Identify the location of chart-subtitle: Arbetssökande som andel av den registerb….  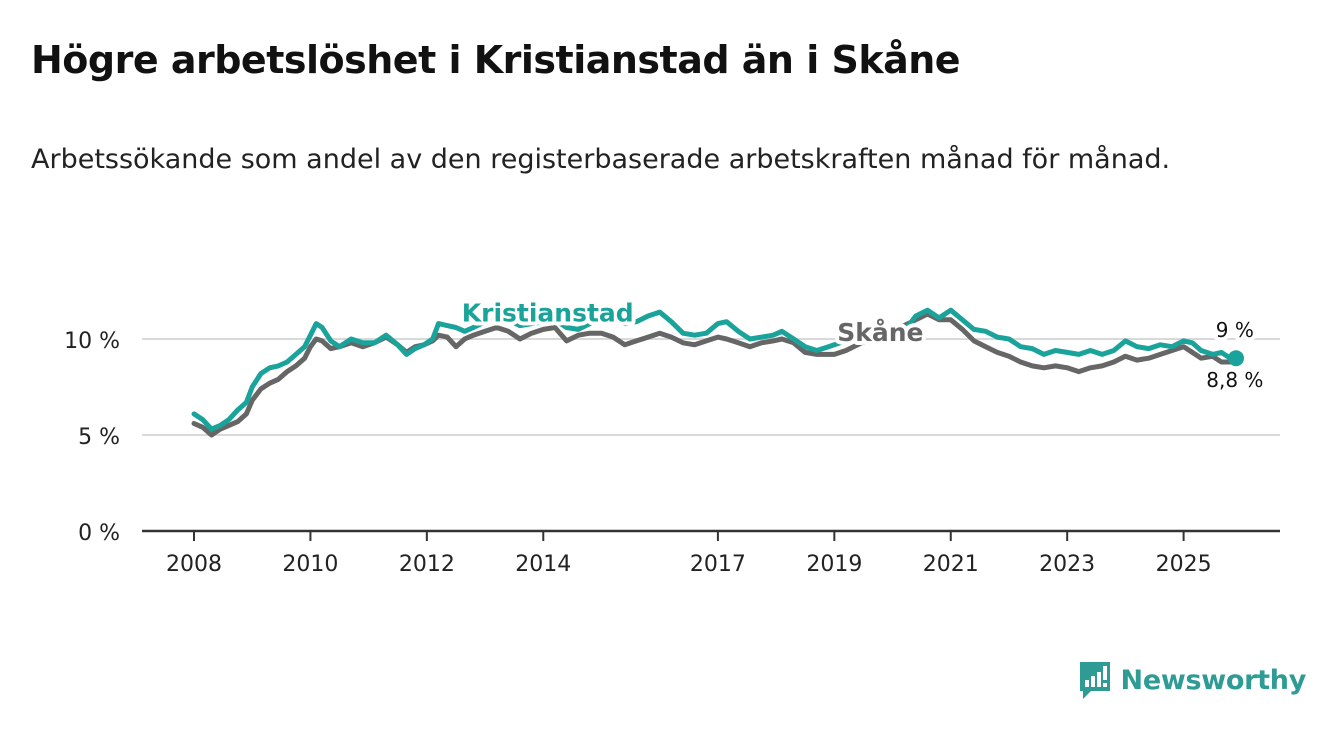
(601, 159).